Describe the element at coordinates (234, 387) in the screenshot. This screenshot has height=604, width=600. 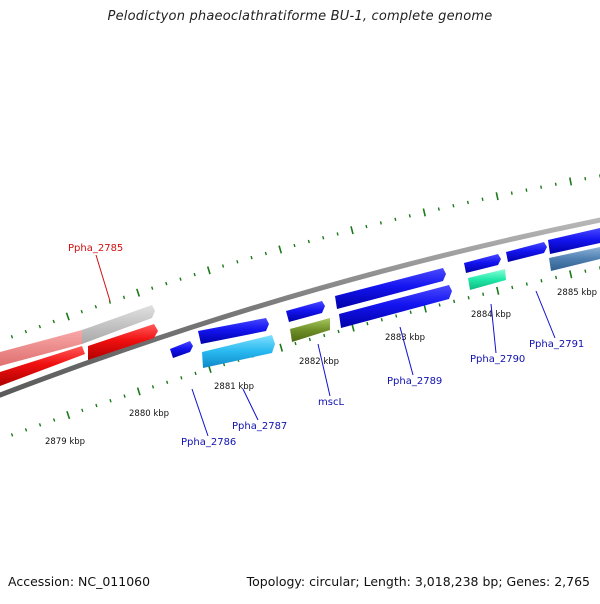
I see `kbp-label-2881: 2881 kbp` at that location.